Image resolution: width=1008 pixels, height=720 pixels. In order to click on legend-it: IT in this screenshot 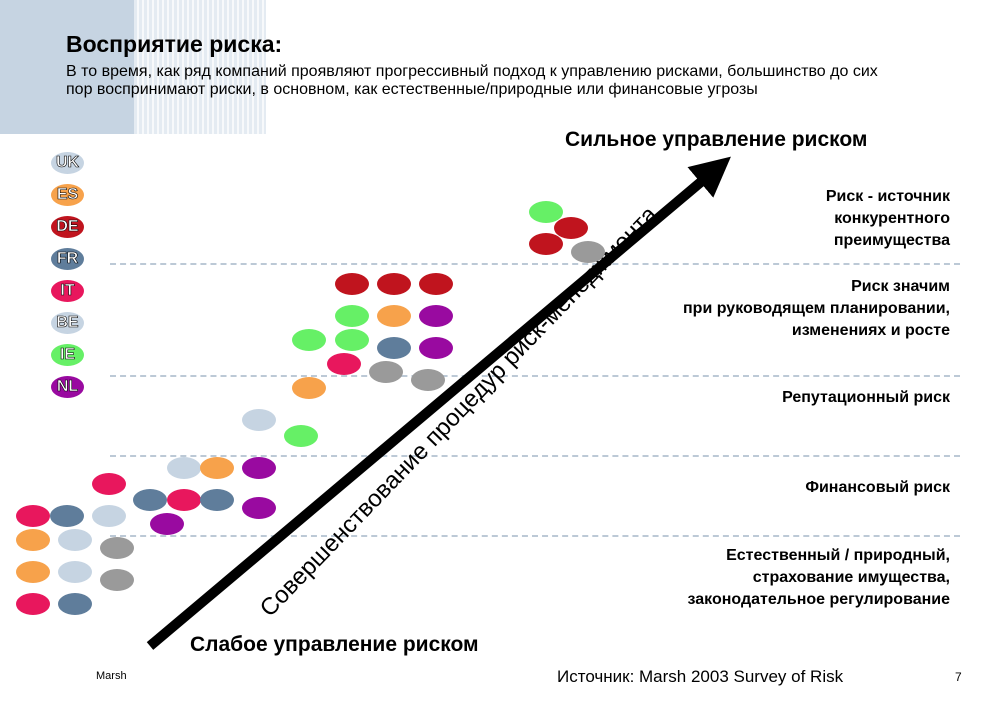, I will do `click(67, 291)`.